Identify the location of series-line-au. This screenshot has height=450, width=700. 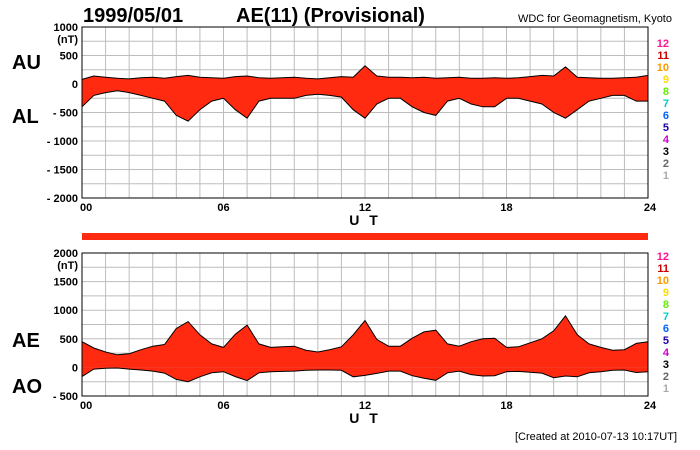
(365, 72).